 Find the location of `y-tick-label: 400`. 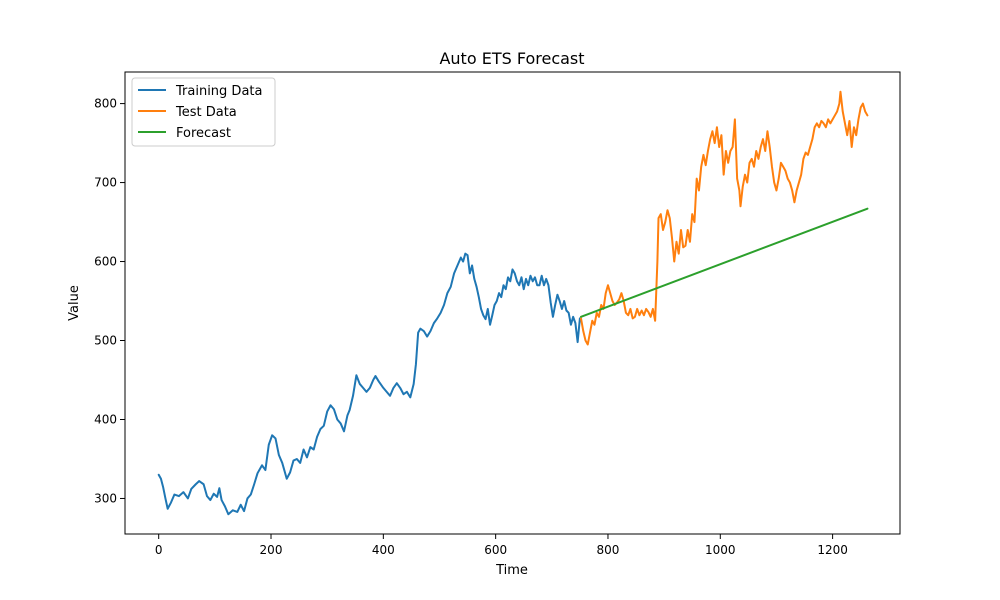

y-tick-label: 400 is located at coordinates (105, 419).